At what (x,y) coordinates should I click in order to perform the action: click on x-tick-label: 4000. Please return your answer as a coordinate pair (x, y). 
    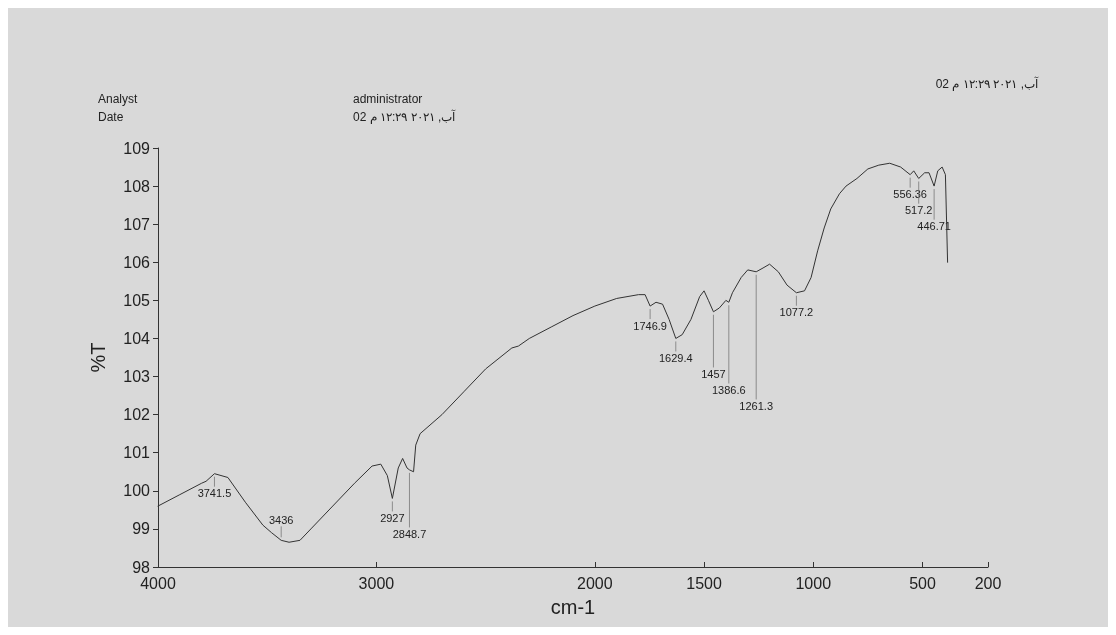
    Looking at the image, I should click on (158, 583).